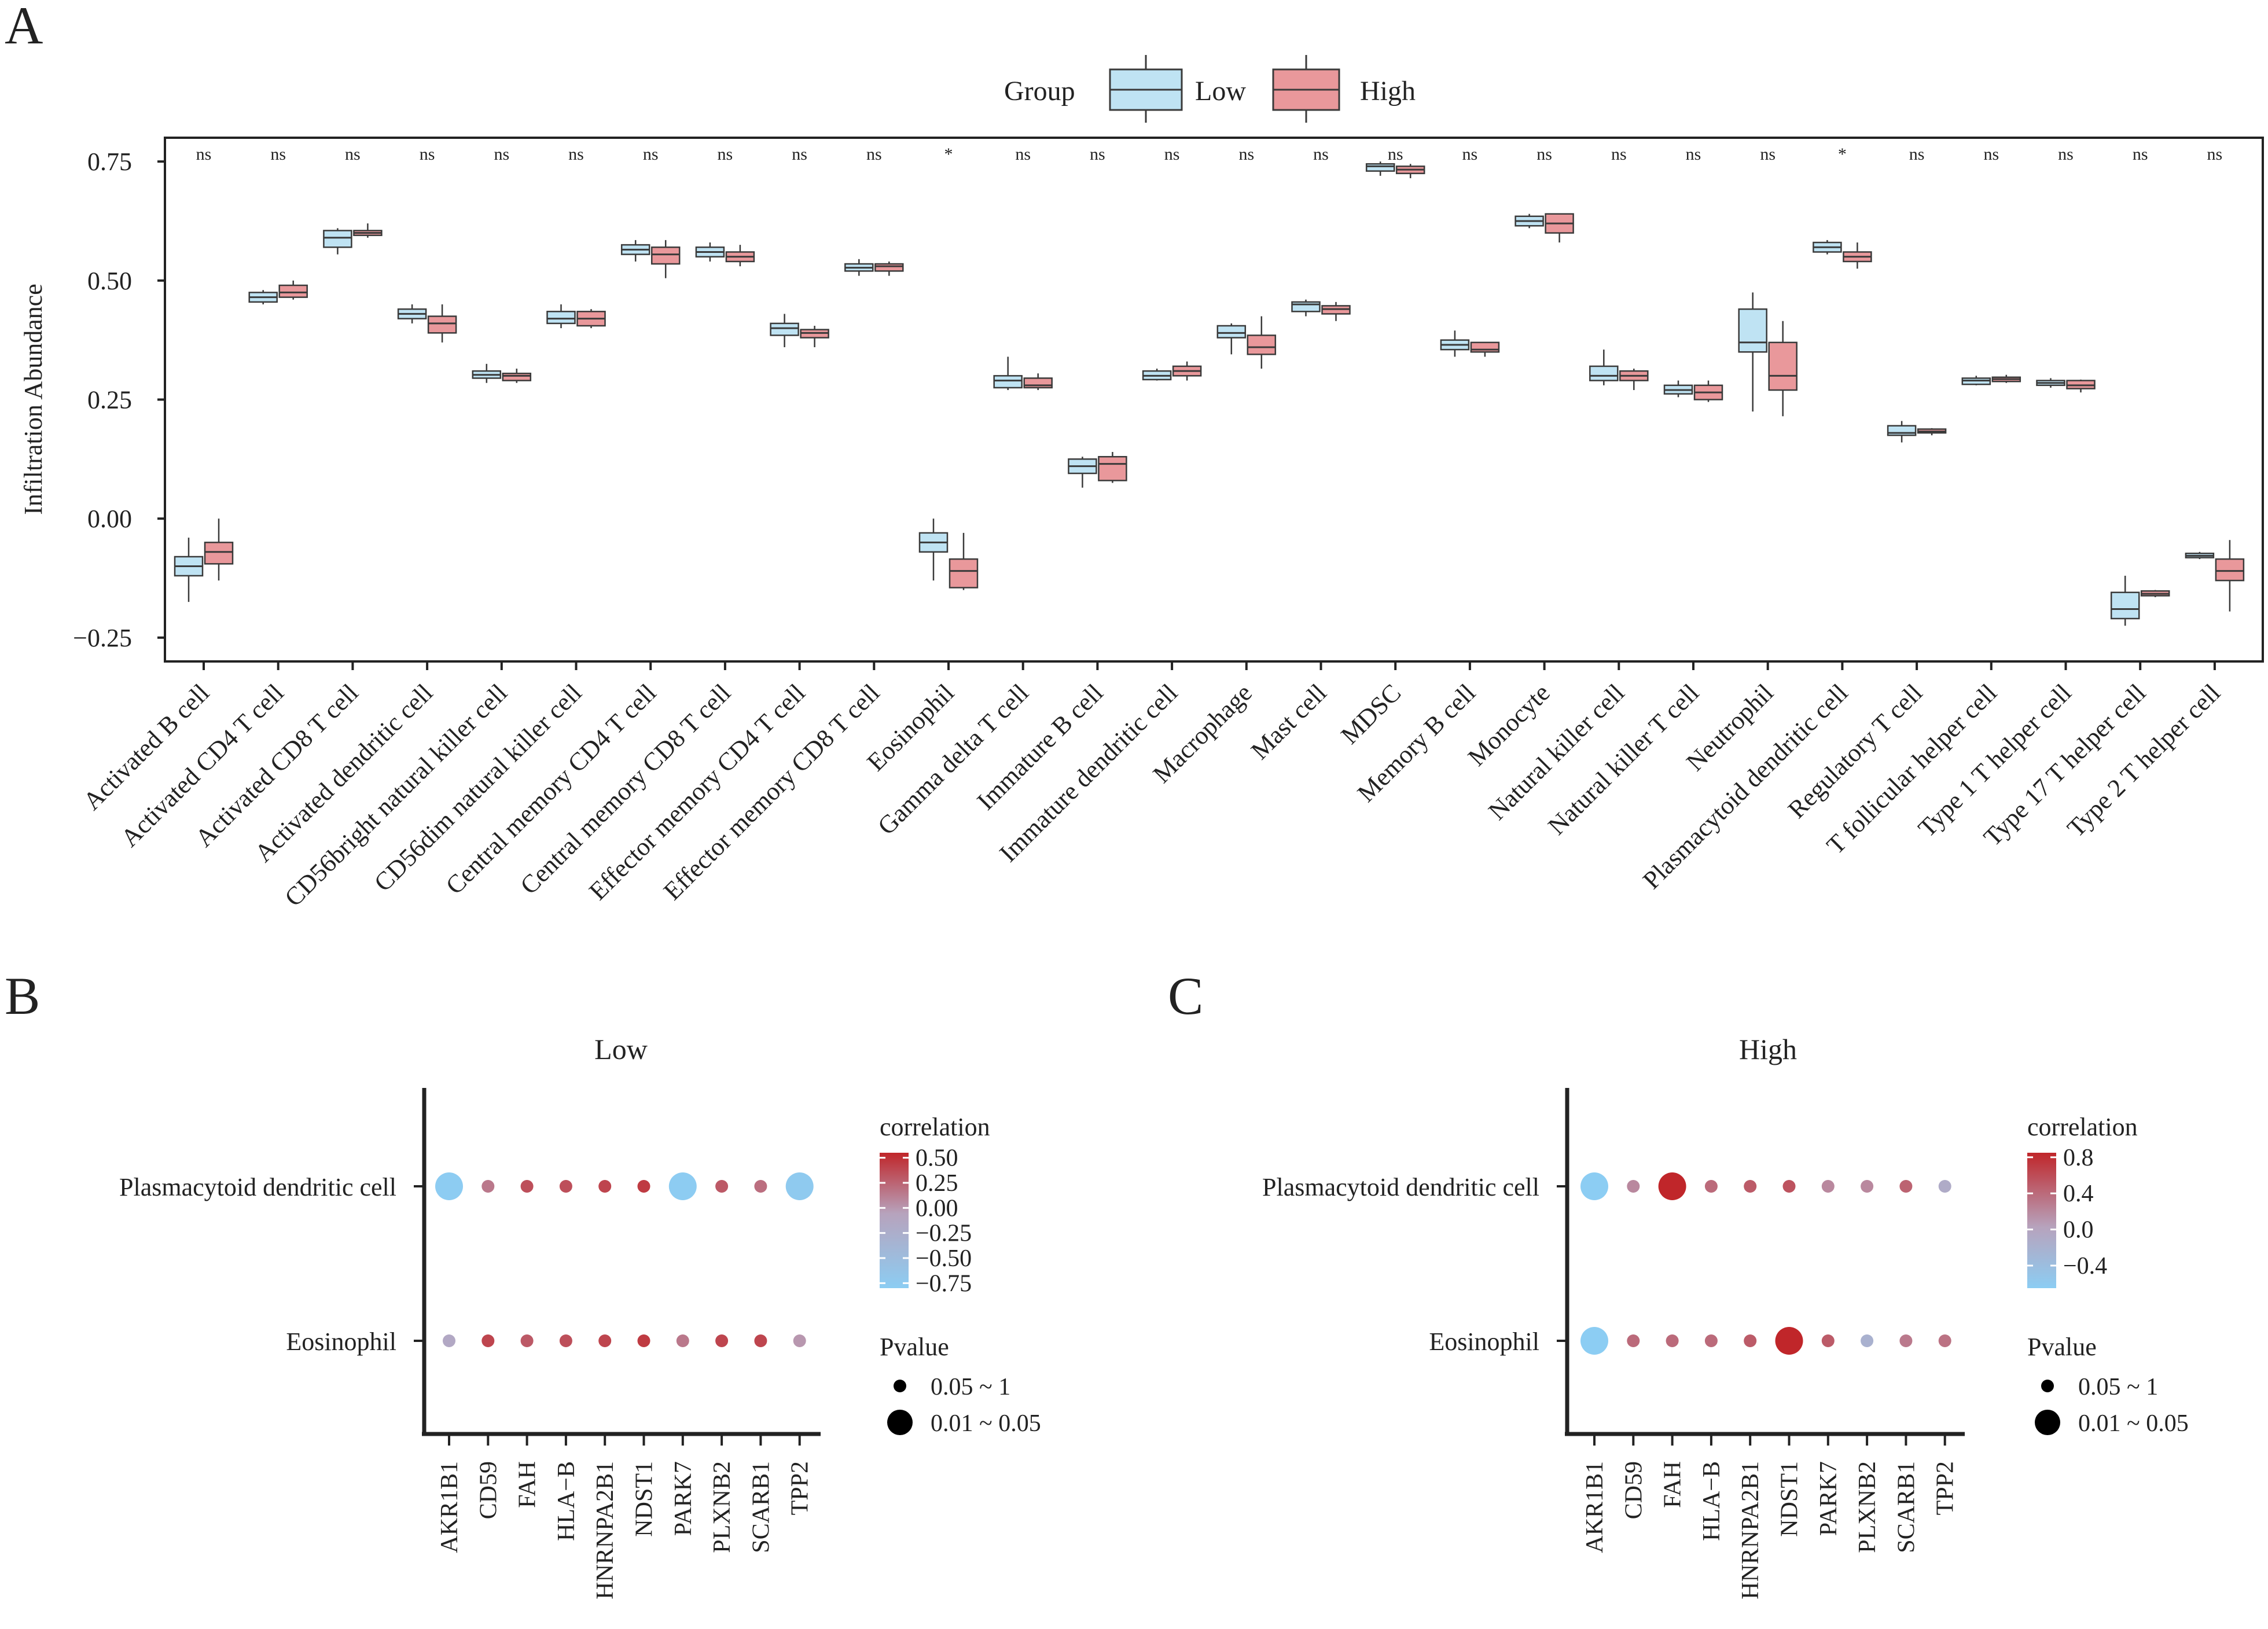 The image size is (2268, 1629). Describe the element at coordinates (2085, 1266) in the screenshot. I see `colorbar-tick-label: −0.4` at that location.